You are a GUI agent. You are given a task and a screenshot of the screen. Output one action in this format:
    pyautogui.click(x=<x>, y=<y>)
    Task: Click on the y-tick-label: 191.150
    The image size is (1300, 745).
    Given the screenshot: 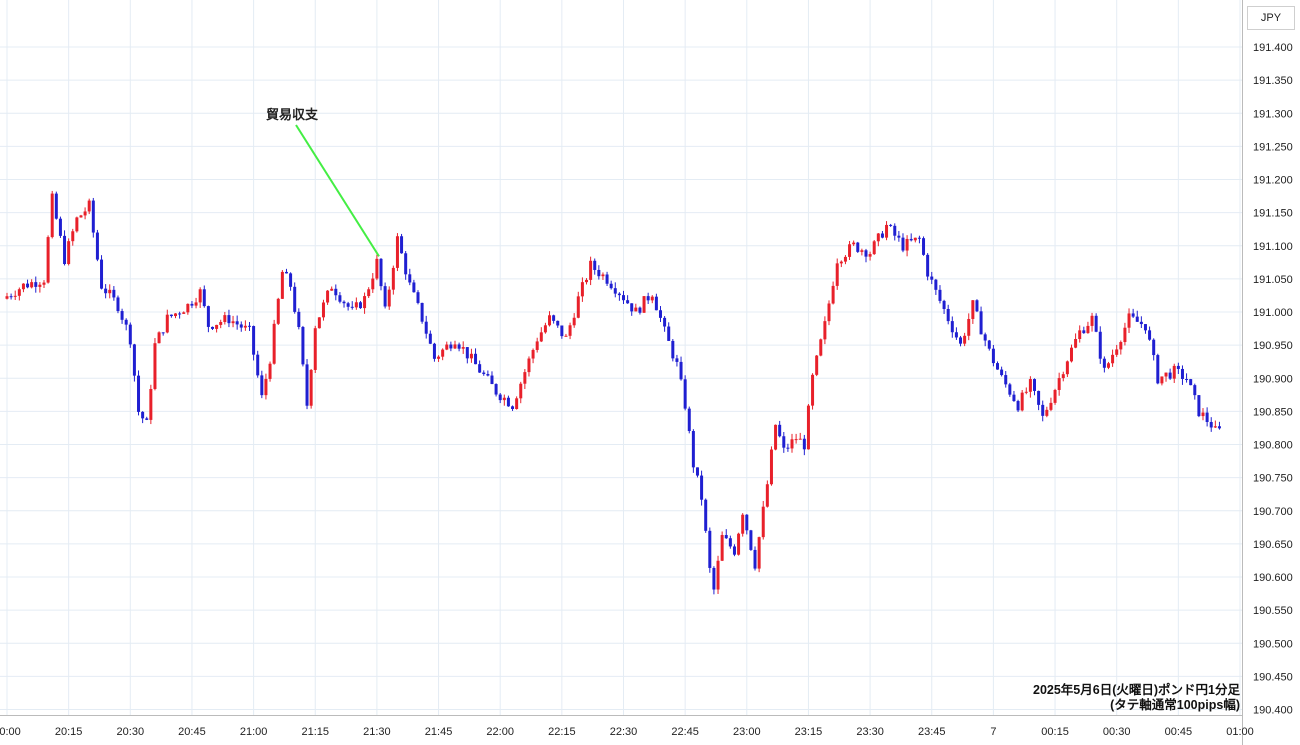 What is the action you would take?
    pyautogui.click(x=1273, y=214)
    